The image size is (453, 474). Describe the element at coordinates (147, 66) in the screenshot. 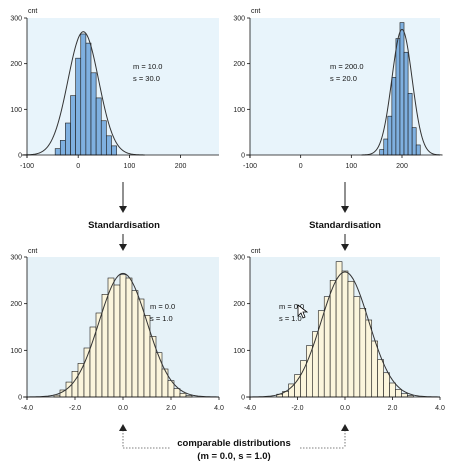

I see `annotation-mean: m = 10.0` at that location.